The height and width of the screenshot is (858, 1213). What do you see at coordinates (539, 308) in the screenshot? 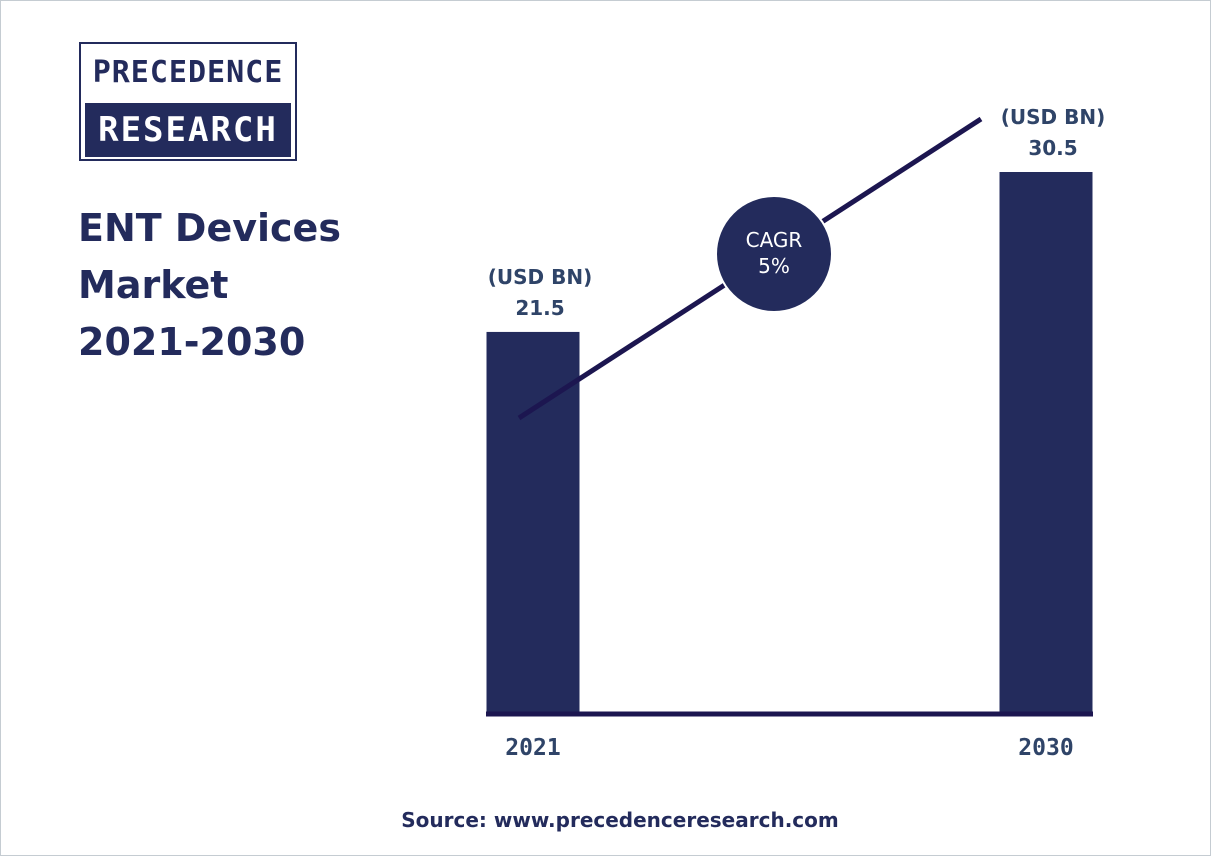
I see `bar-value-label-2021: 21.5` at bounding box center [539, 308].